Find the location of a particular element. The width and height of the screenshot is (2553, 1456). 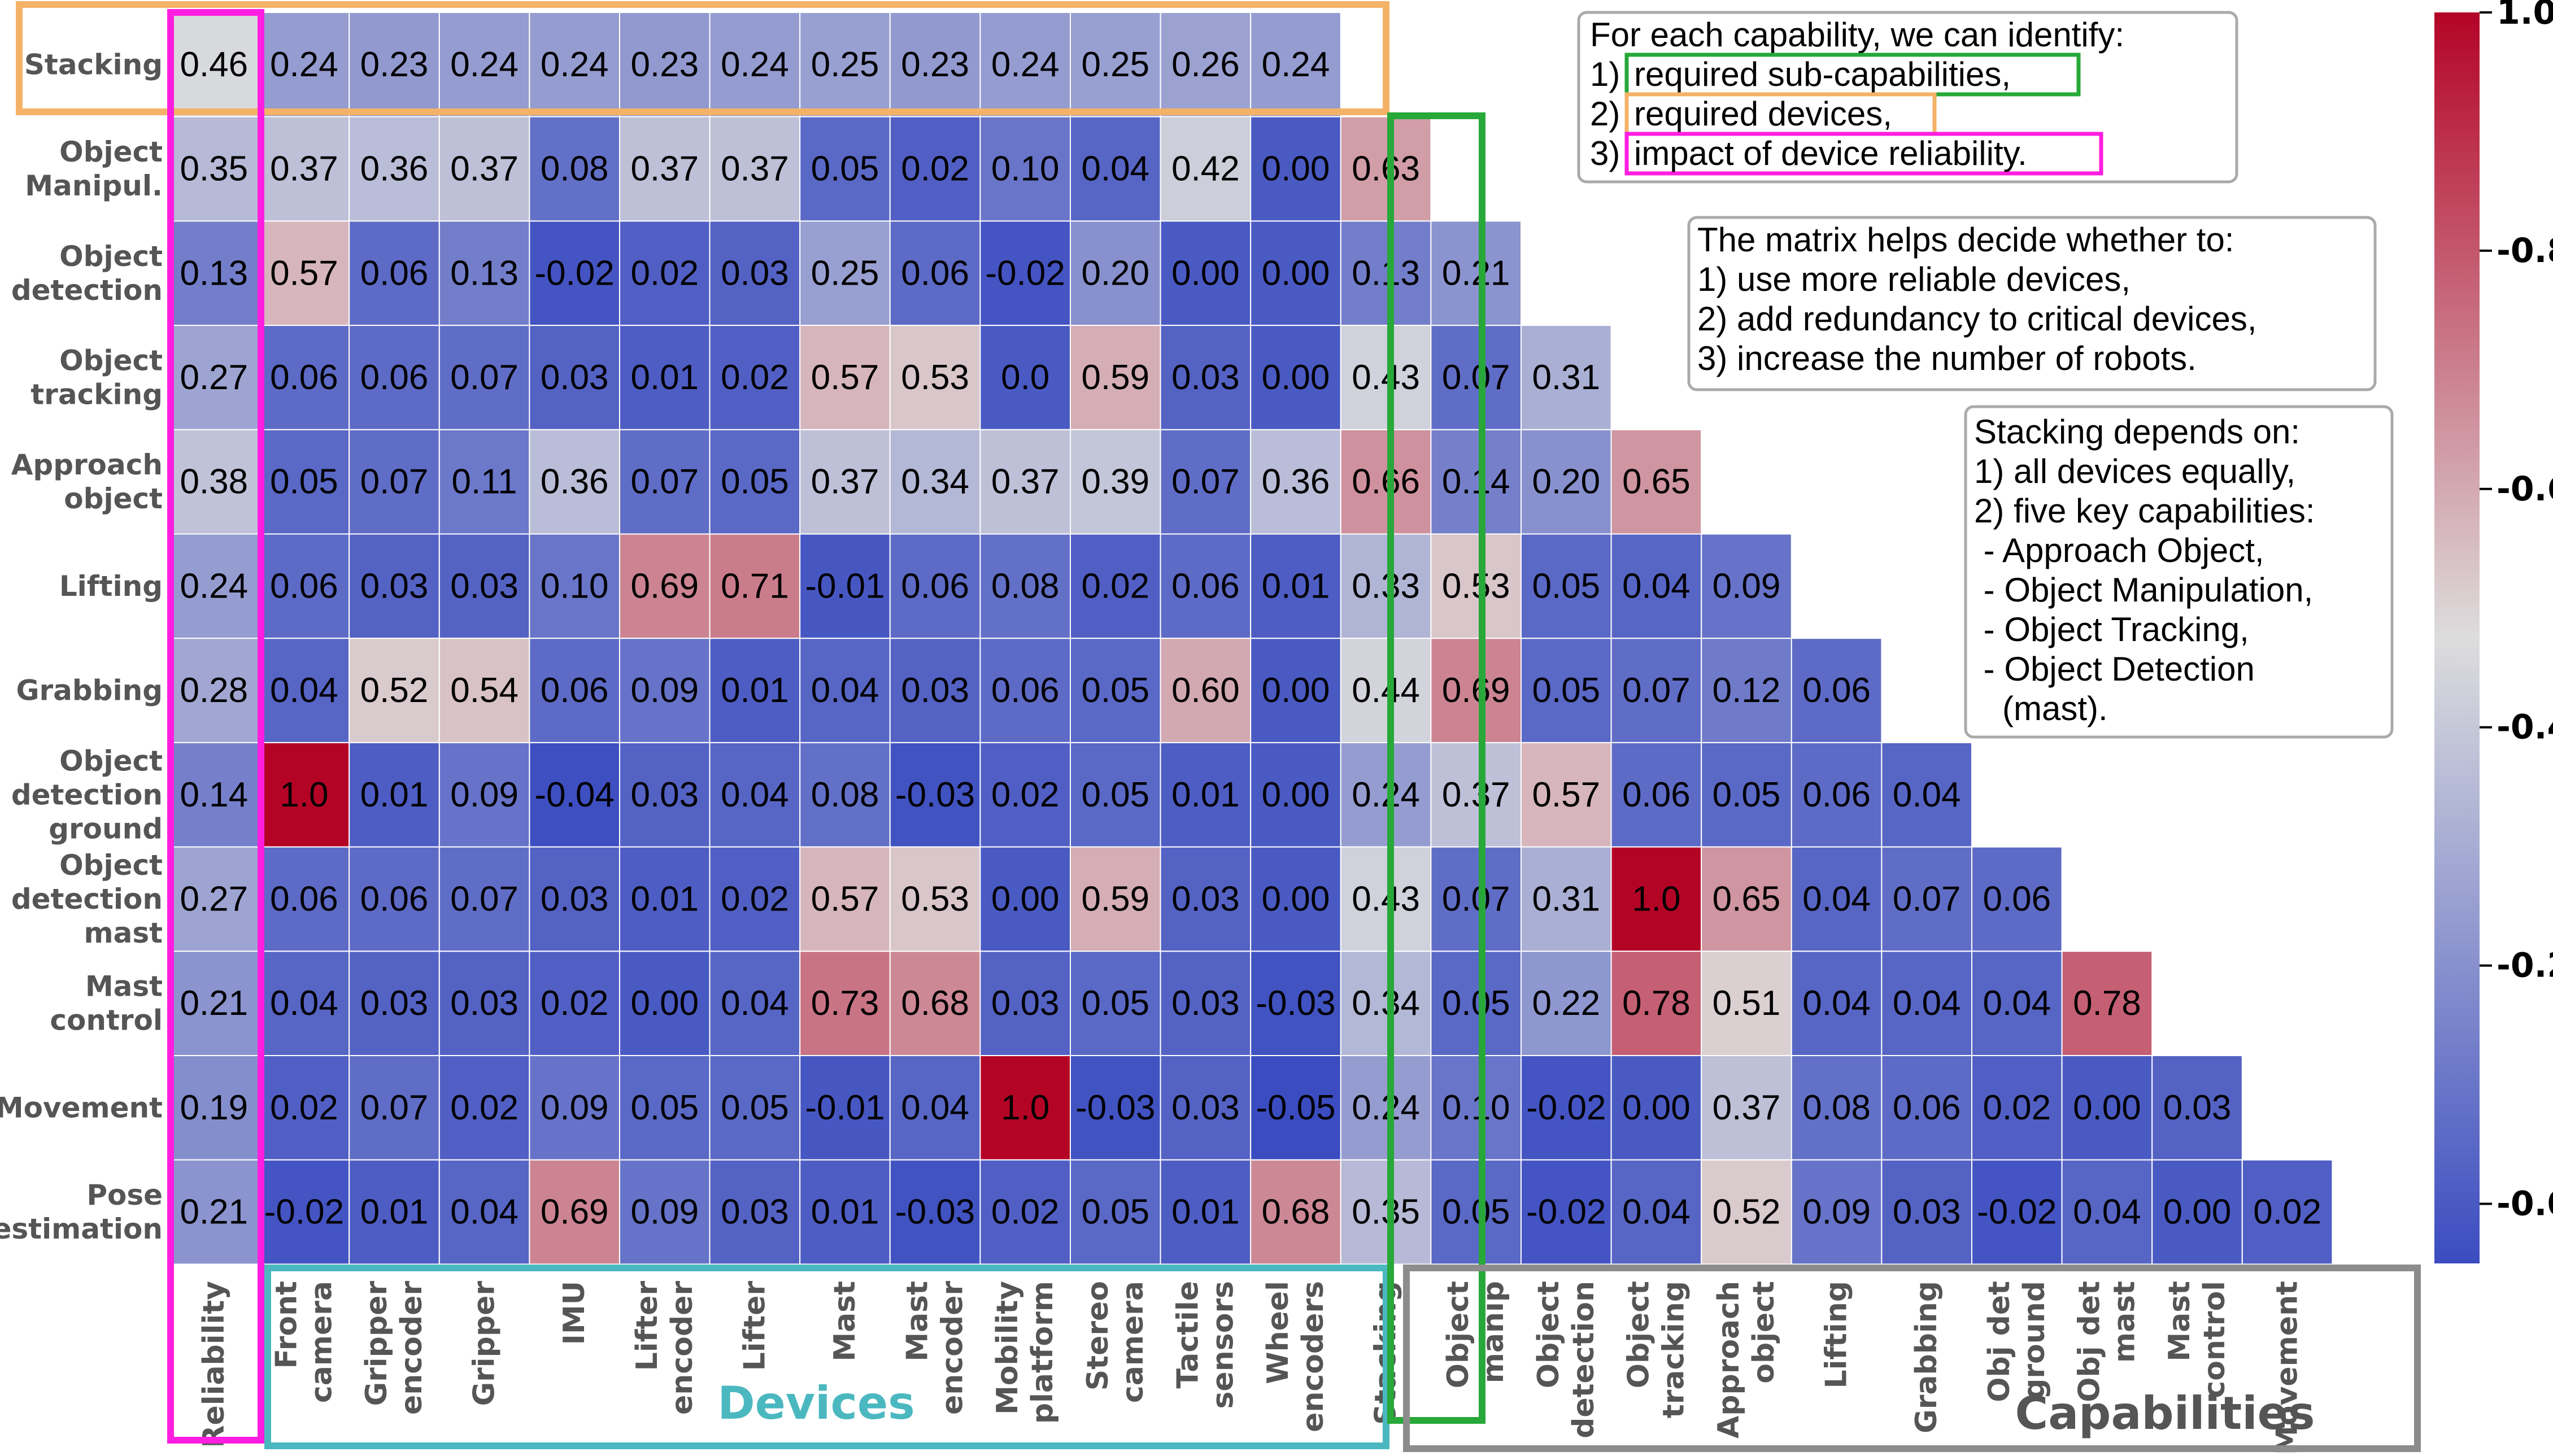

row-label: object is located at coordinates (113, 498).